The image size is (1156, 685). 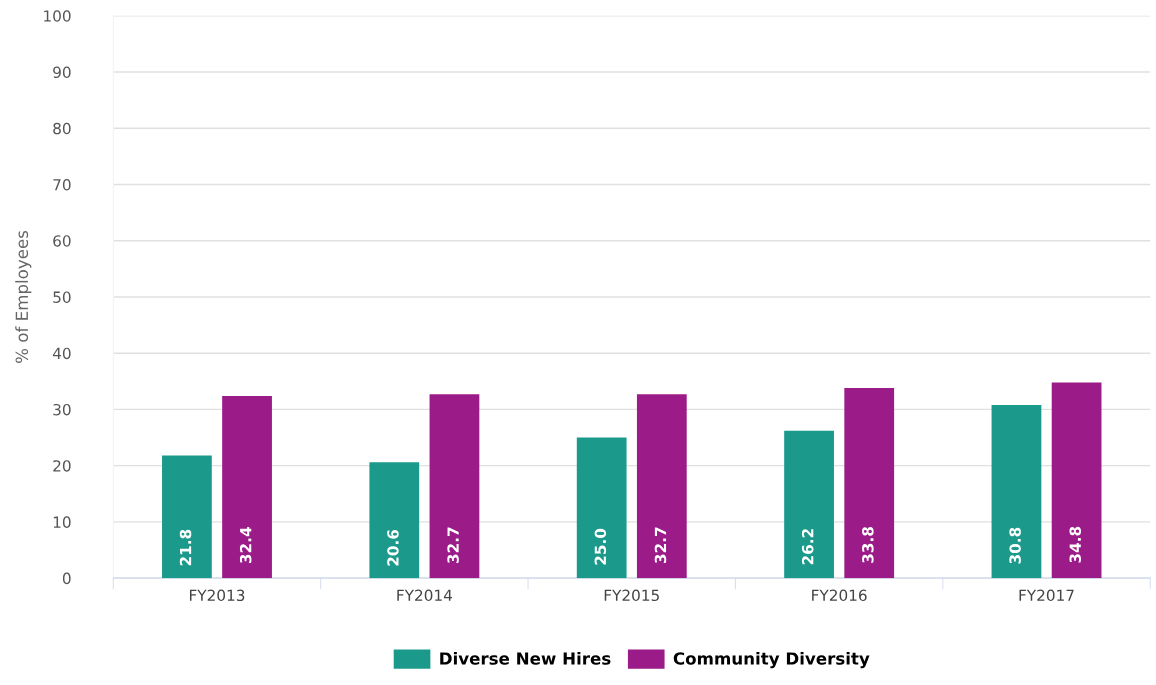 I want to click on data-label: 30.8, so click(x=1015, y=545).